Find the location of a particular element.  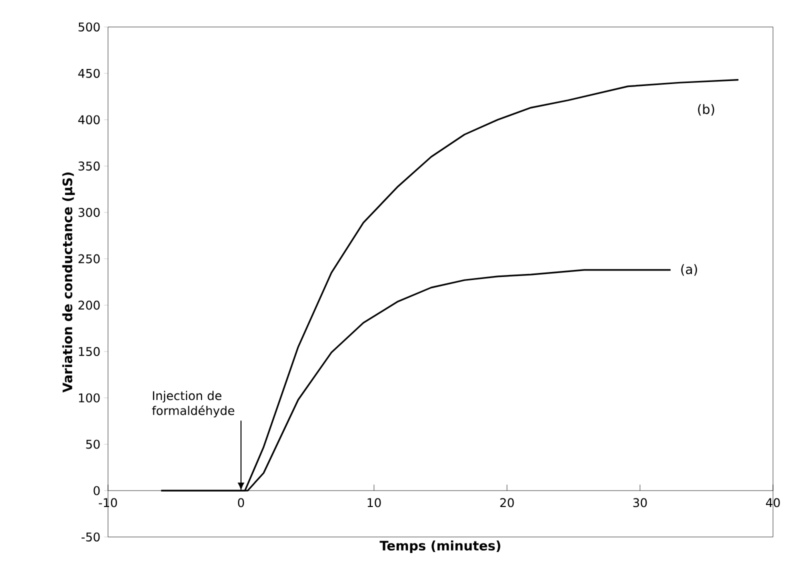

x-tick-label: 20 is located at coordinates (507, 503).